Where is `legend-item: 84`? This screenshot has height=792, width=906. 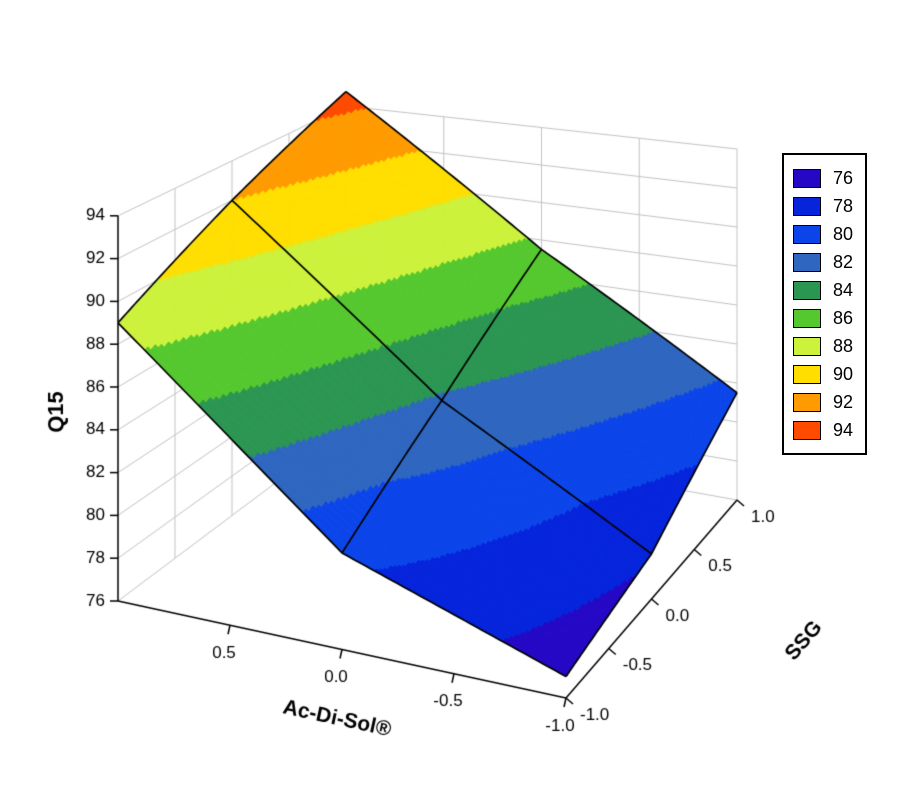
legend-item: 84 is located at coordinates (823, 290).